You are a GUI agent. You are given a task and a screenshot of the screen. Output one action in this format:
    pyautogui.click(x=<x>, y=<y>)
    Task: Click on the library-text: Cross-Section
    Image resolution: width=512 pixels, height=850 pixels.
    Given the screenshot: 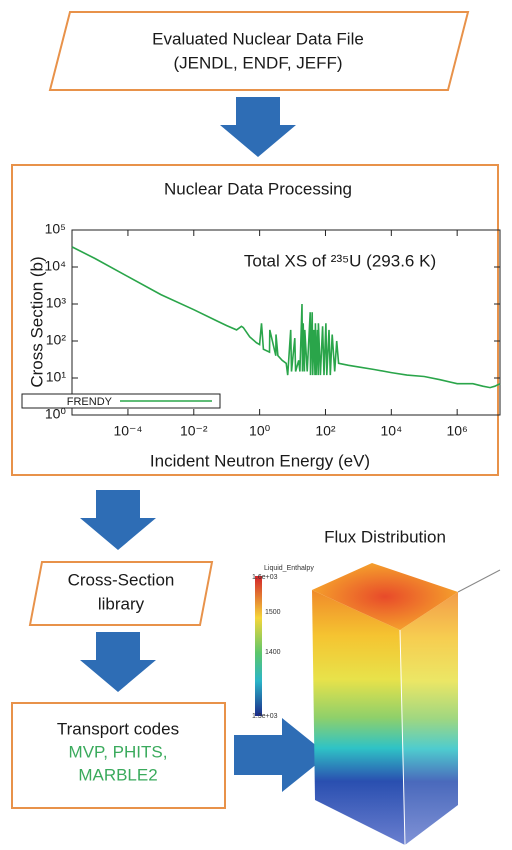 What is the action you would take?
    pyautogui.click(x=121, y=579)
    